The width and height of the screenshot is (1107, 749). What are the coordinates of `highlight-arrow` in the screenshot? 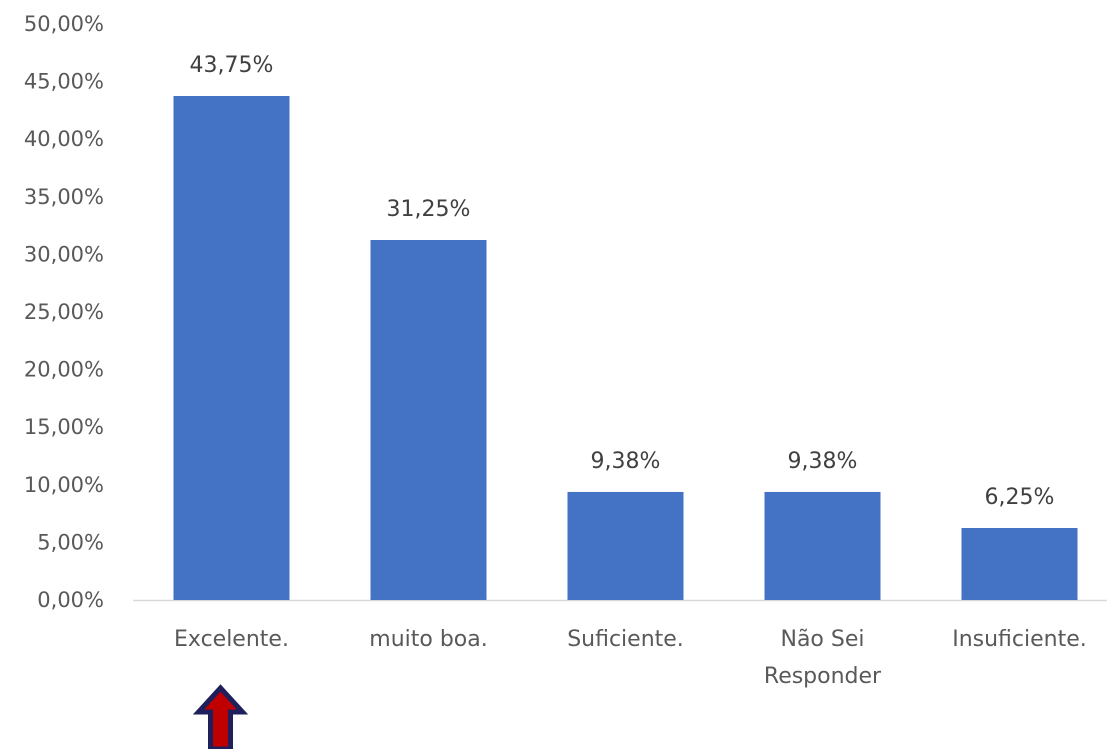 It's located at (220, 716).